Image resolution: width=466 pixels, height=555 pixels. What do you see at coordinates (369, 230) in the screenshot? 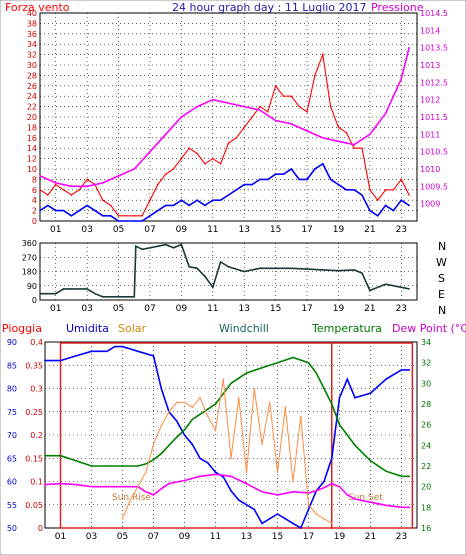
I see `chart1-xtick-21: 21` at bounding box center [369, 230].